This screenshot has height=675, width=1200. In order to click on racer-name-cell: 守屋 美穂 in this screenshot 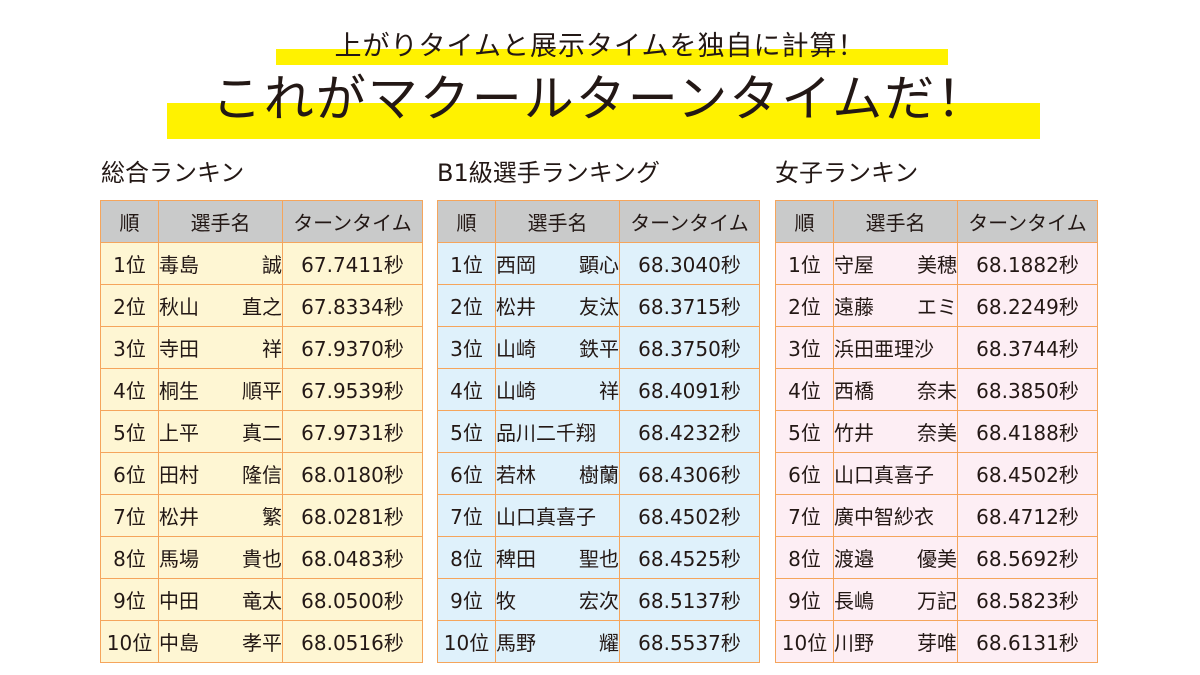, I will do `click(895, 263)`.